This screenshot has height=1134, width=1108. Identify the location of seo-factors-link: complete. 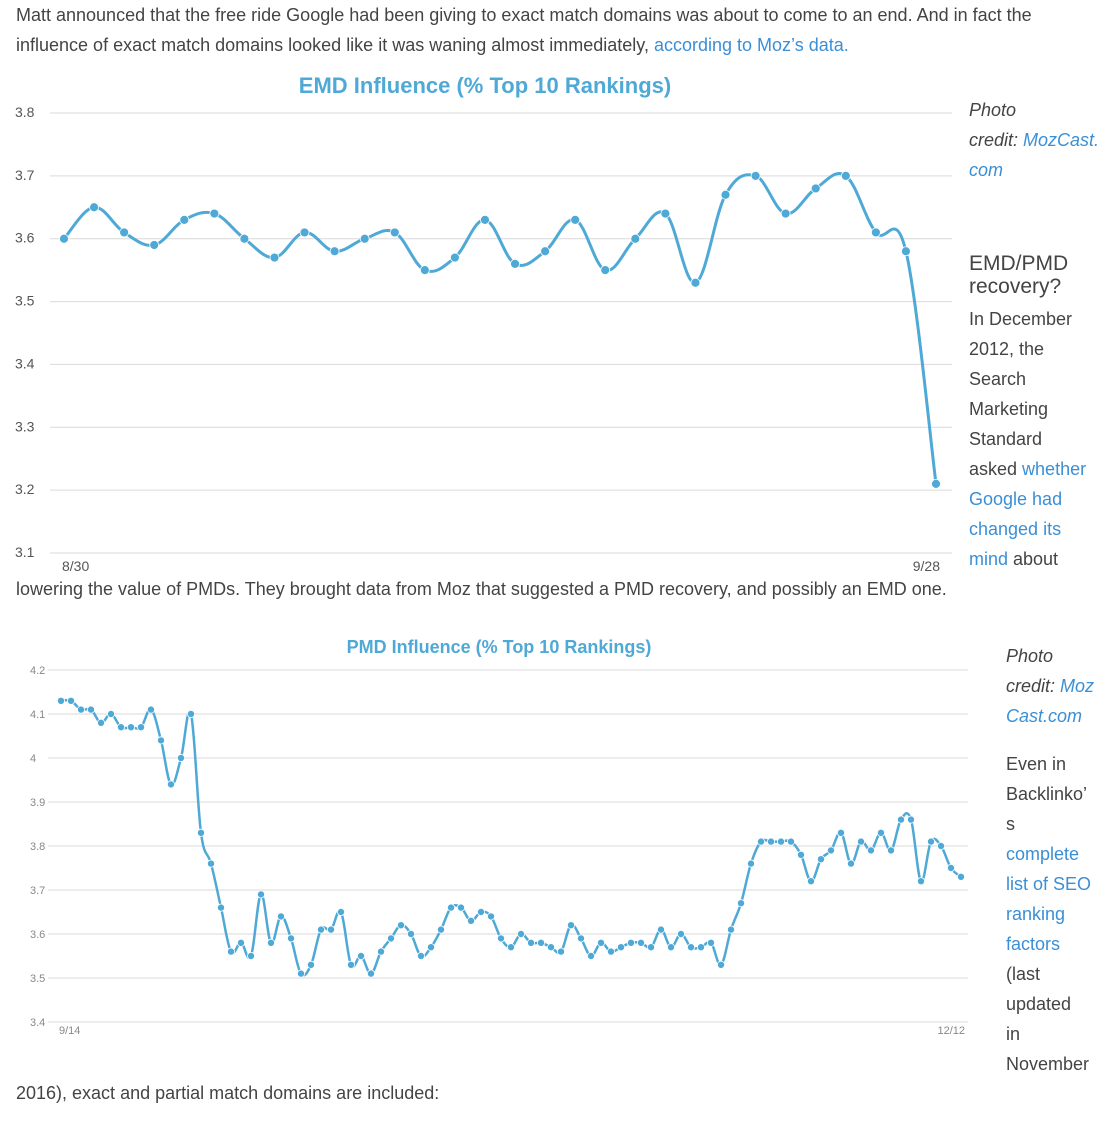
(1043, 854).